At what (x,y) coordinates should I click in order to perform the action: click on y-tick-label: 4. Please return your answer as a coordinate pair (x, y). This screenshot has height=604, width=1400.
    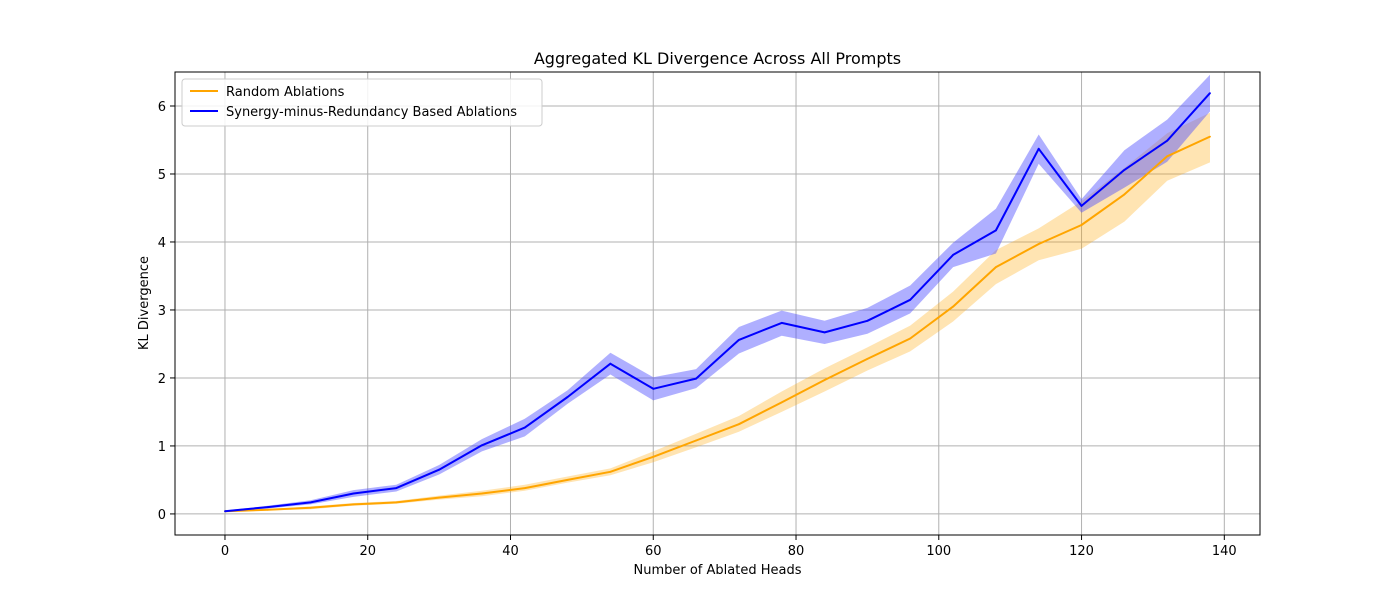
    Looking at the image, I should click on (162, 243).